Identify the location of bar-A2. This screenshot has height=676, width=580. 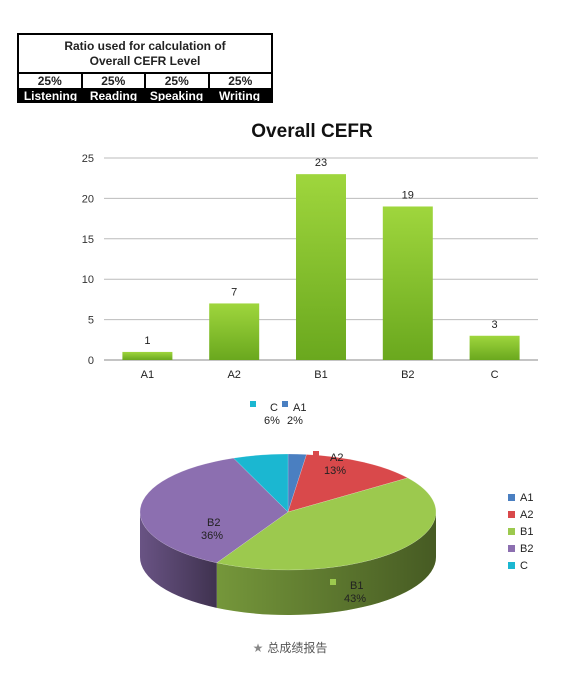
(234, 331).